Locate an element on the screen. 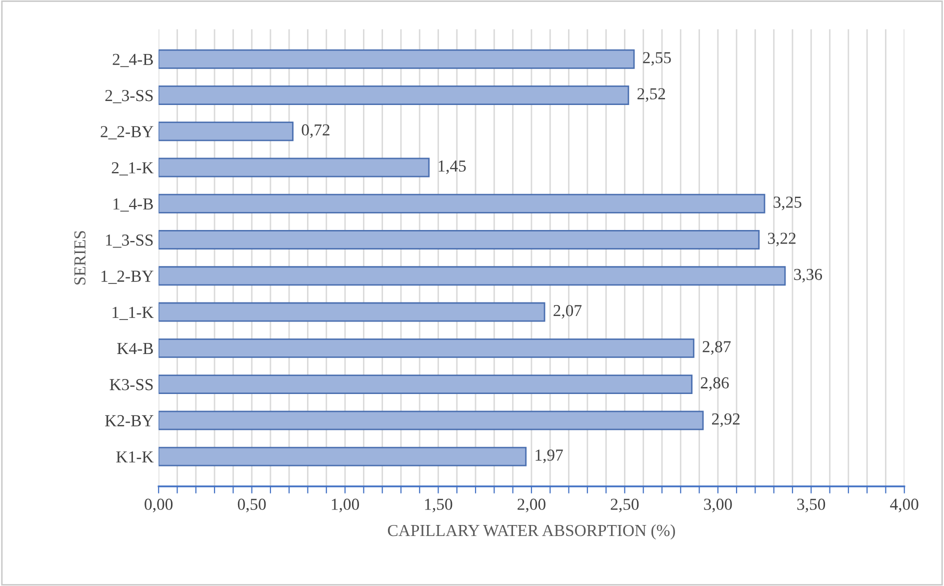  data-label: 2,07 is located at coordinates (568, 311).